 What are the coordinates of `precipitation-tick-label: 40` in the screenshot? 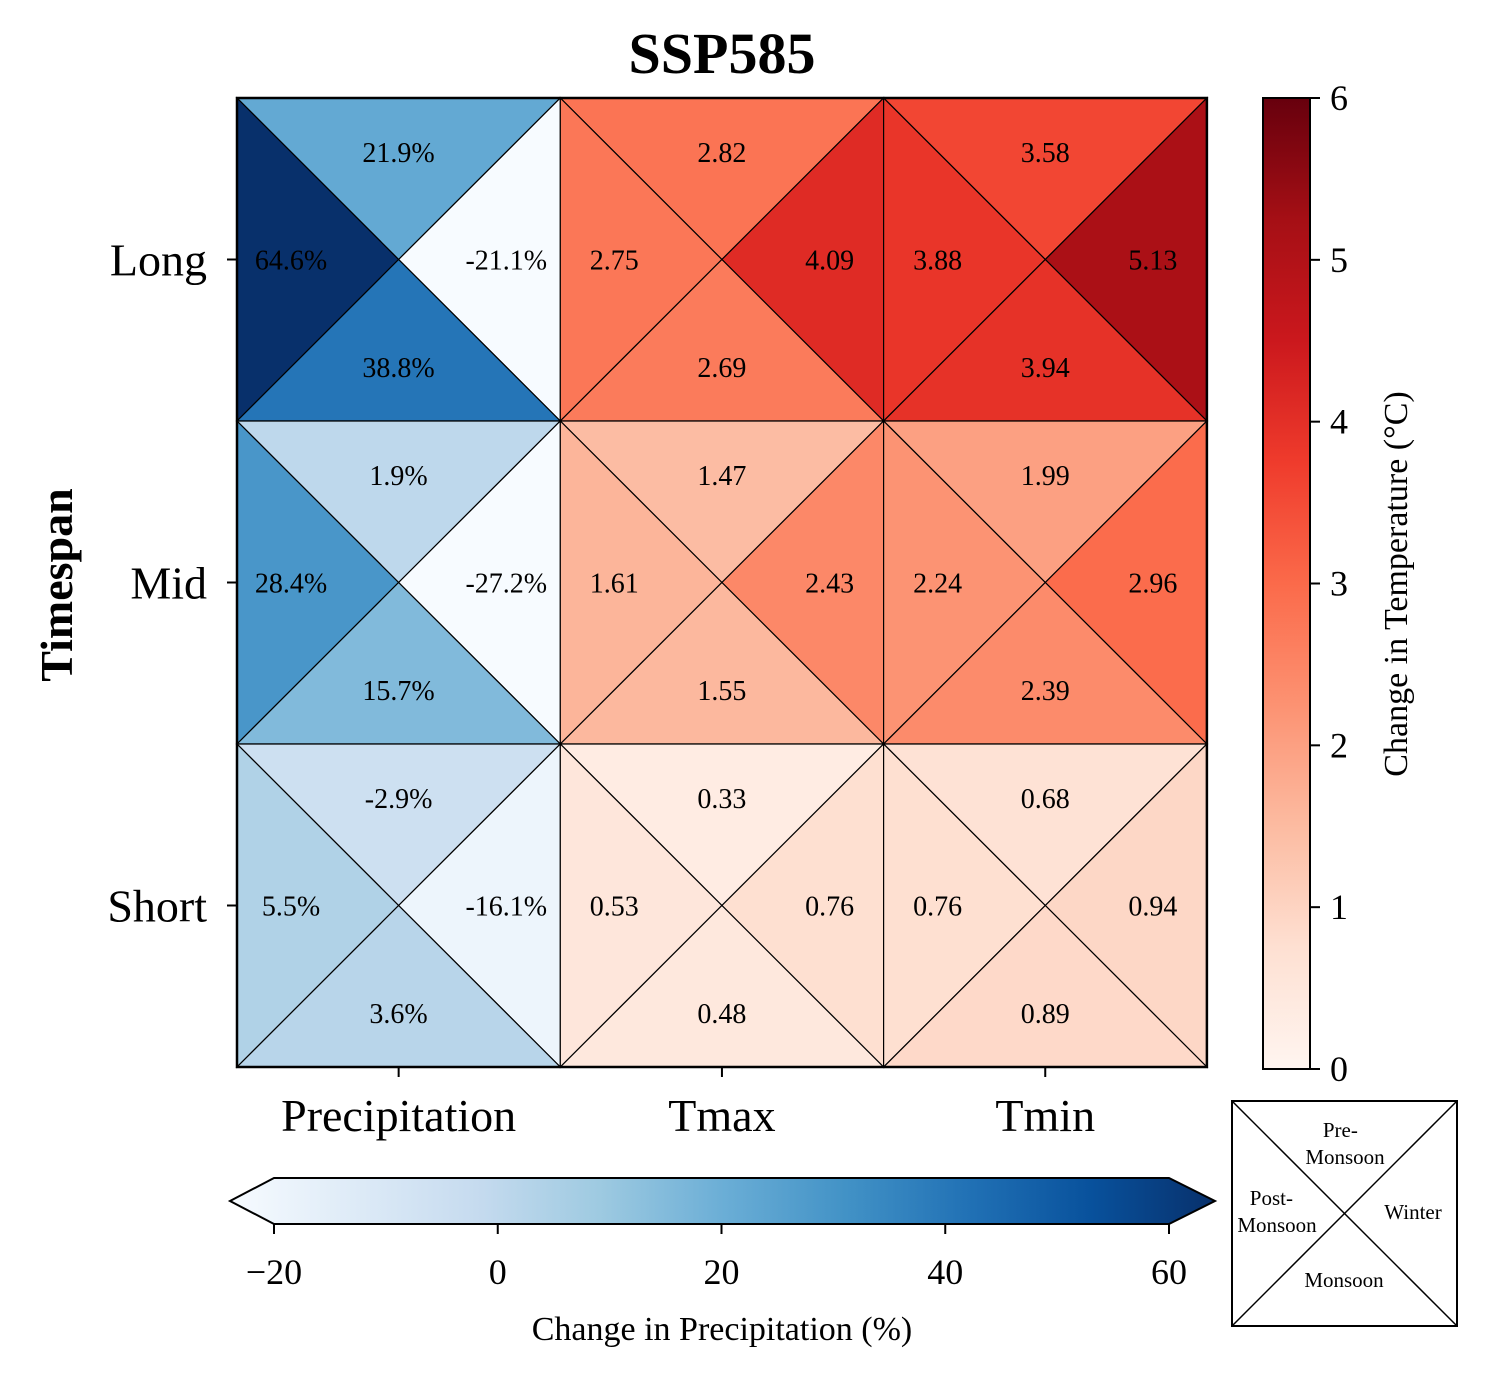 It's located at (945, 1272).